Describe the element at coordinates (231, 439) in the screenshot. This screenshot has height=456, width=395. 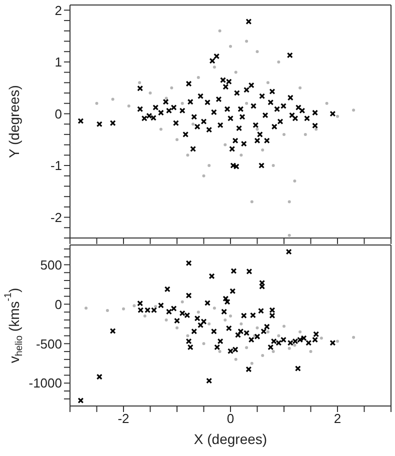
I see `x-axis-title: X (degrees)` at that location.